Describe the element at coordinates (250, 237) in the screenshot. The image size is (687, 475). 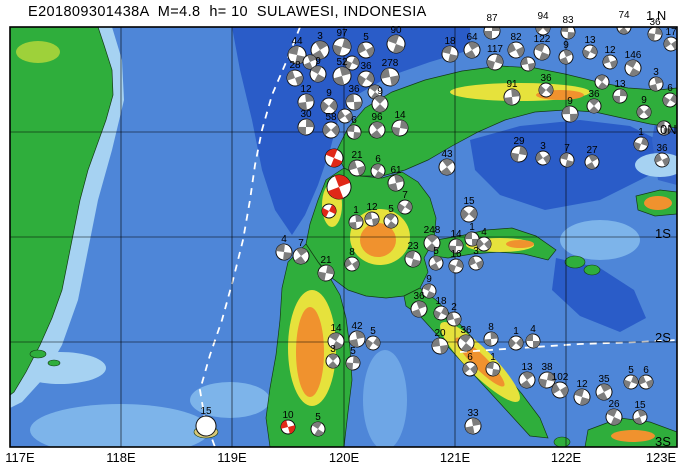
I see `plate-boundary-trench` at that location.